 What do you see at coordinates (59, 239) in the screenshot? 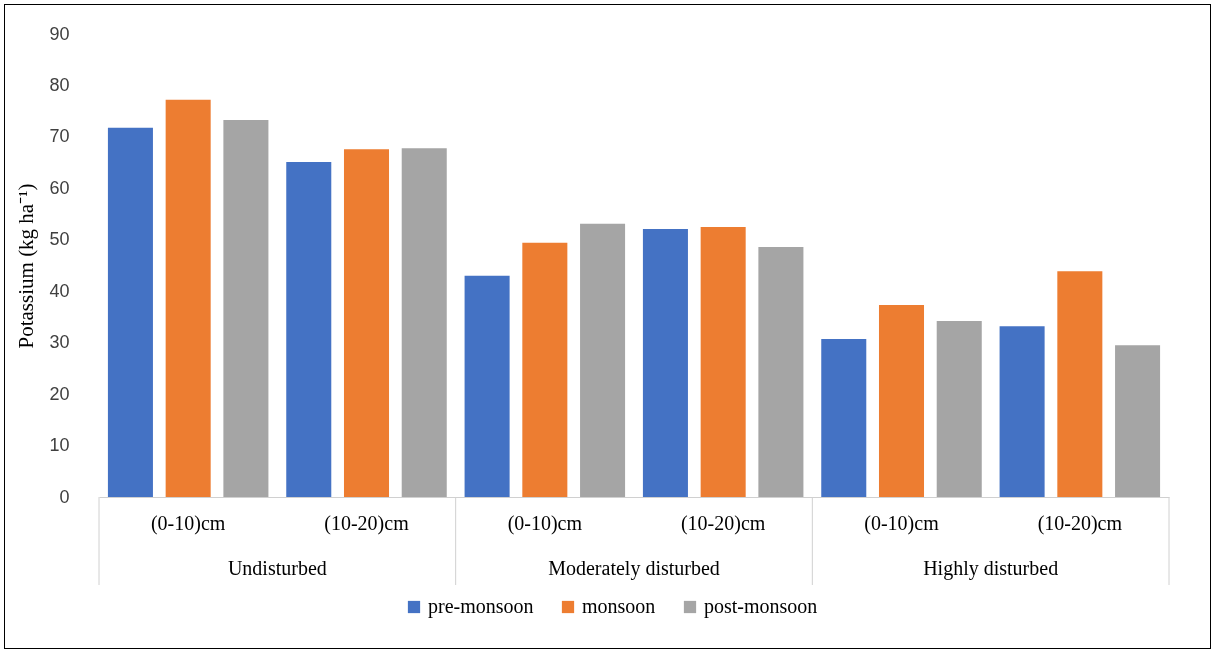
I see `y-tick-label: 50` at bounding box center [59, 239].